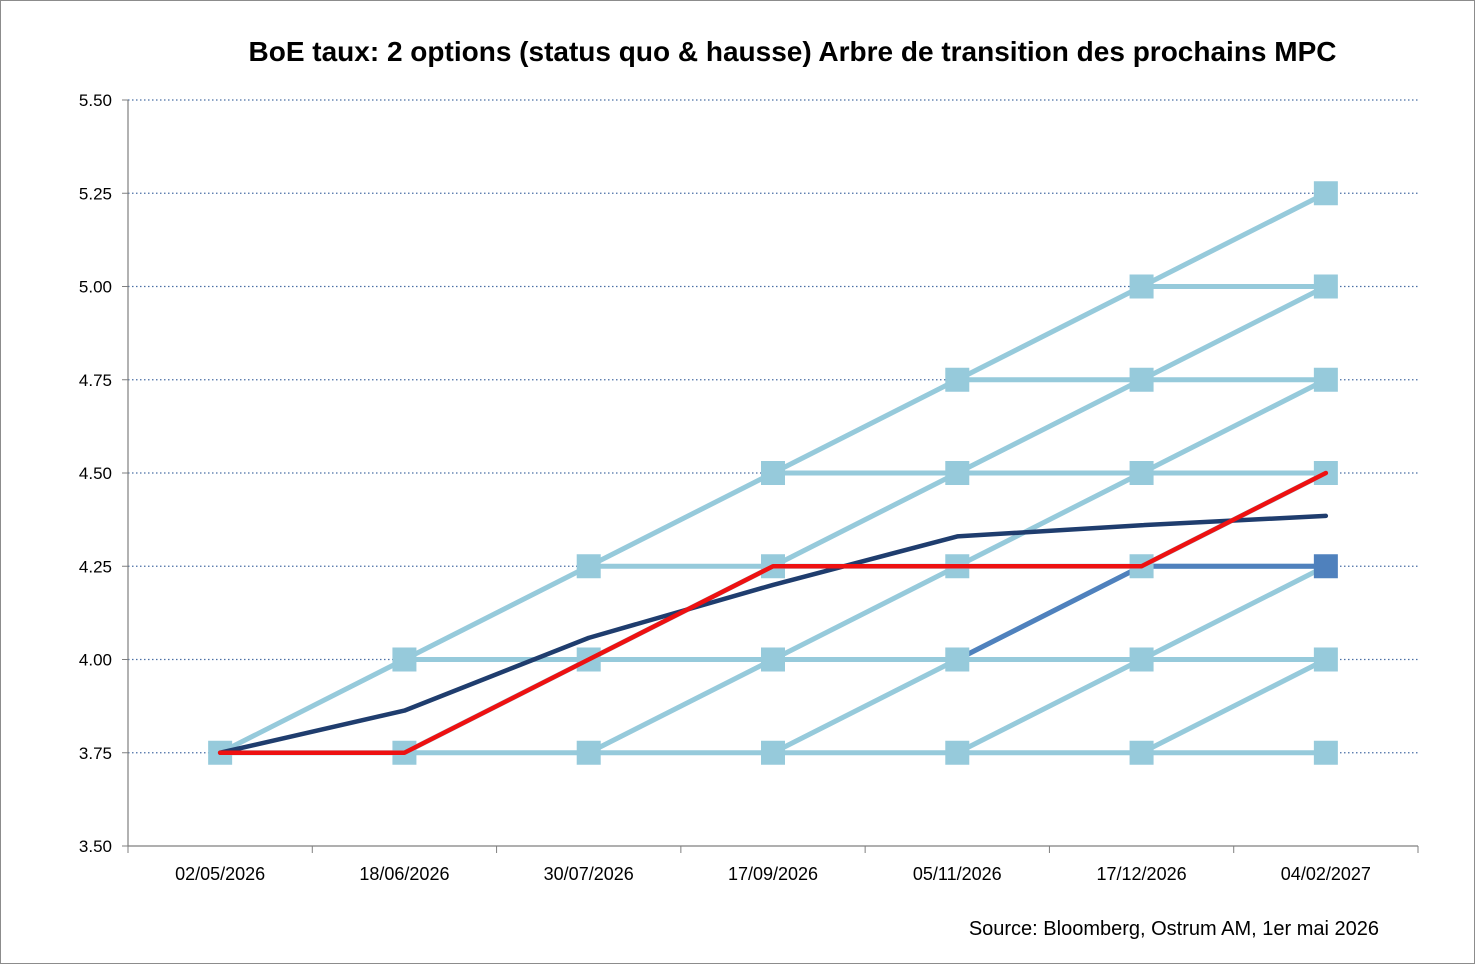 The height and width of the screenshot is (964, 1475). I want to click on x-tick-label: 02/05/2026, so click(220, 874).